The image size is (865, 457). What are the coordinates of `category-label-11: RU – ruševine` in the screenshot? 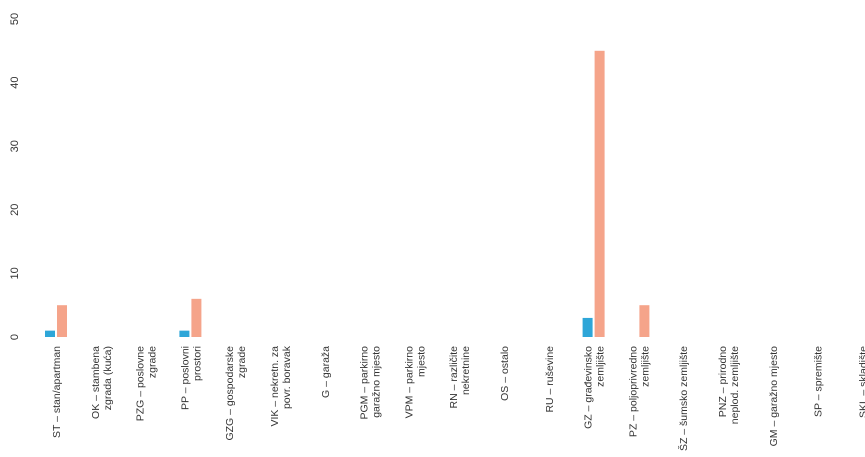 It's located at (550, 379).